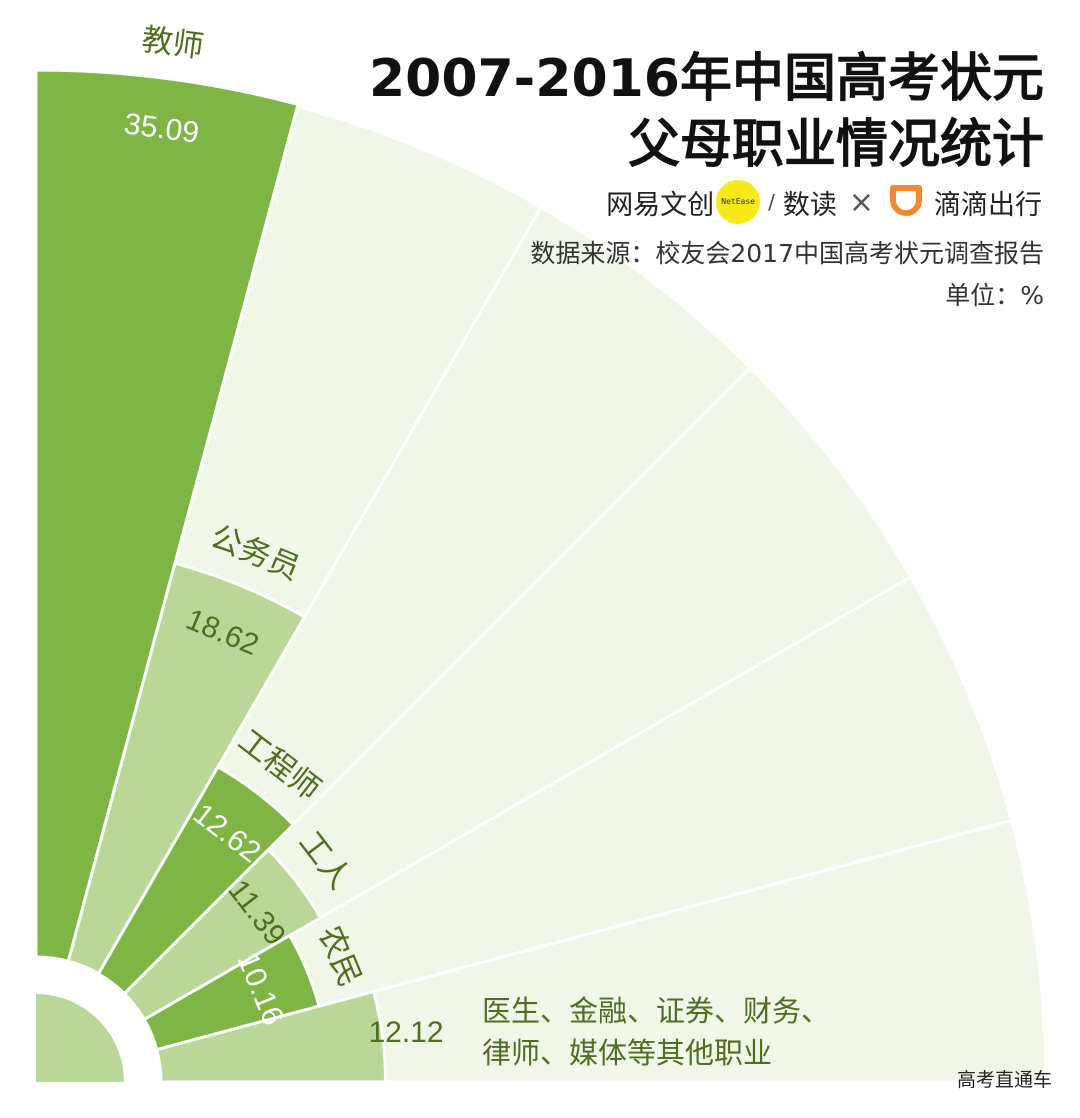  What do you see at coordinates (906, 200) in the screenshot?
I see `didi-logo-icon` at bounding box center [906, 200].